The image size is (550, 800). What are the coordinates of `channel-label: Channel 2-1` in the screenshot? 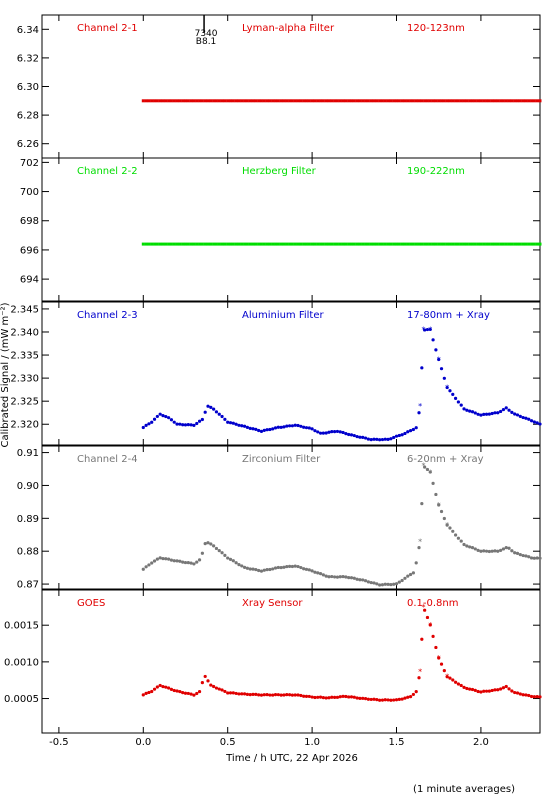 It's located at (107, 28).